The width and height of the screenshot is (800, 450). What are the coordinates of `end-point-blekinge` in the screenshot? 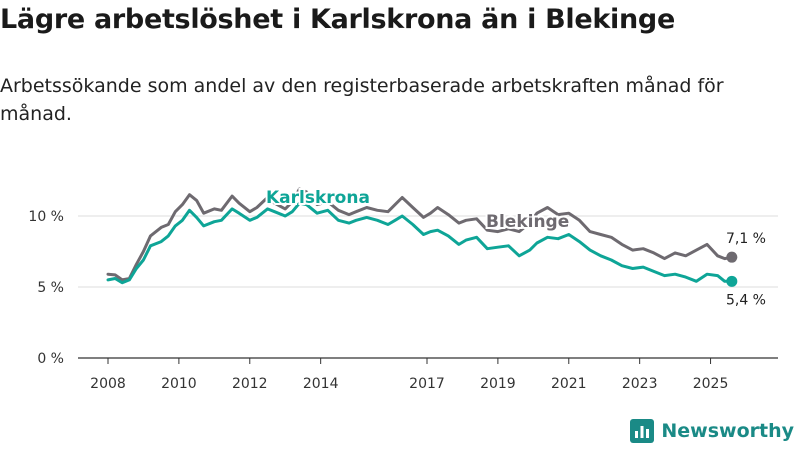 It's located at (732, 257).